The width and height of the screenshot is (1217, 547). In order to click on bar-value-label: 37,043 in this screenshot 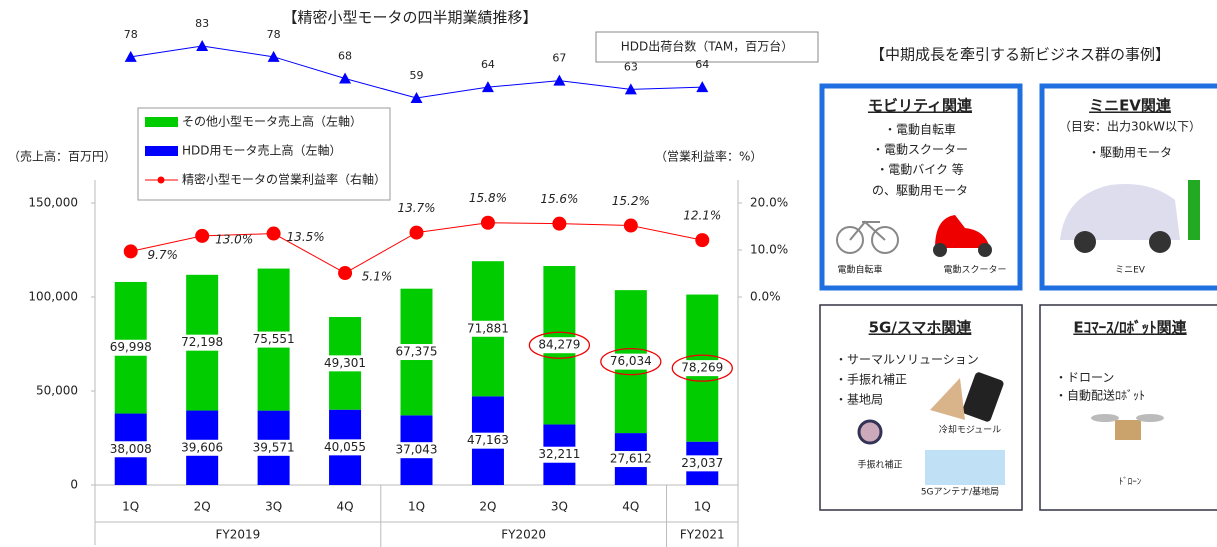, I will do `click(417, 450)`.